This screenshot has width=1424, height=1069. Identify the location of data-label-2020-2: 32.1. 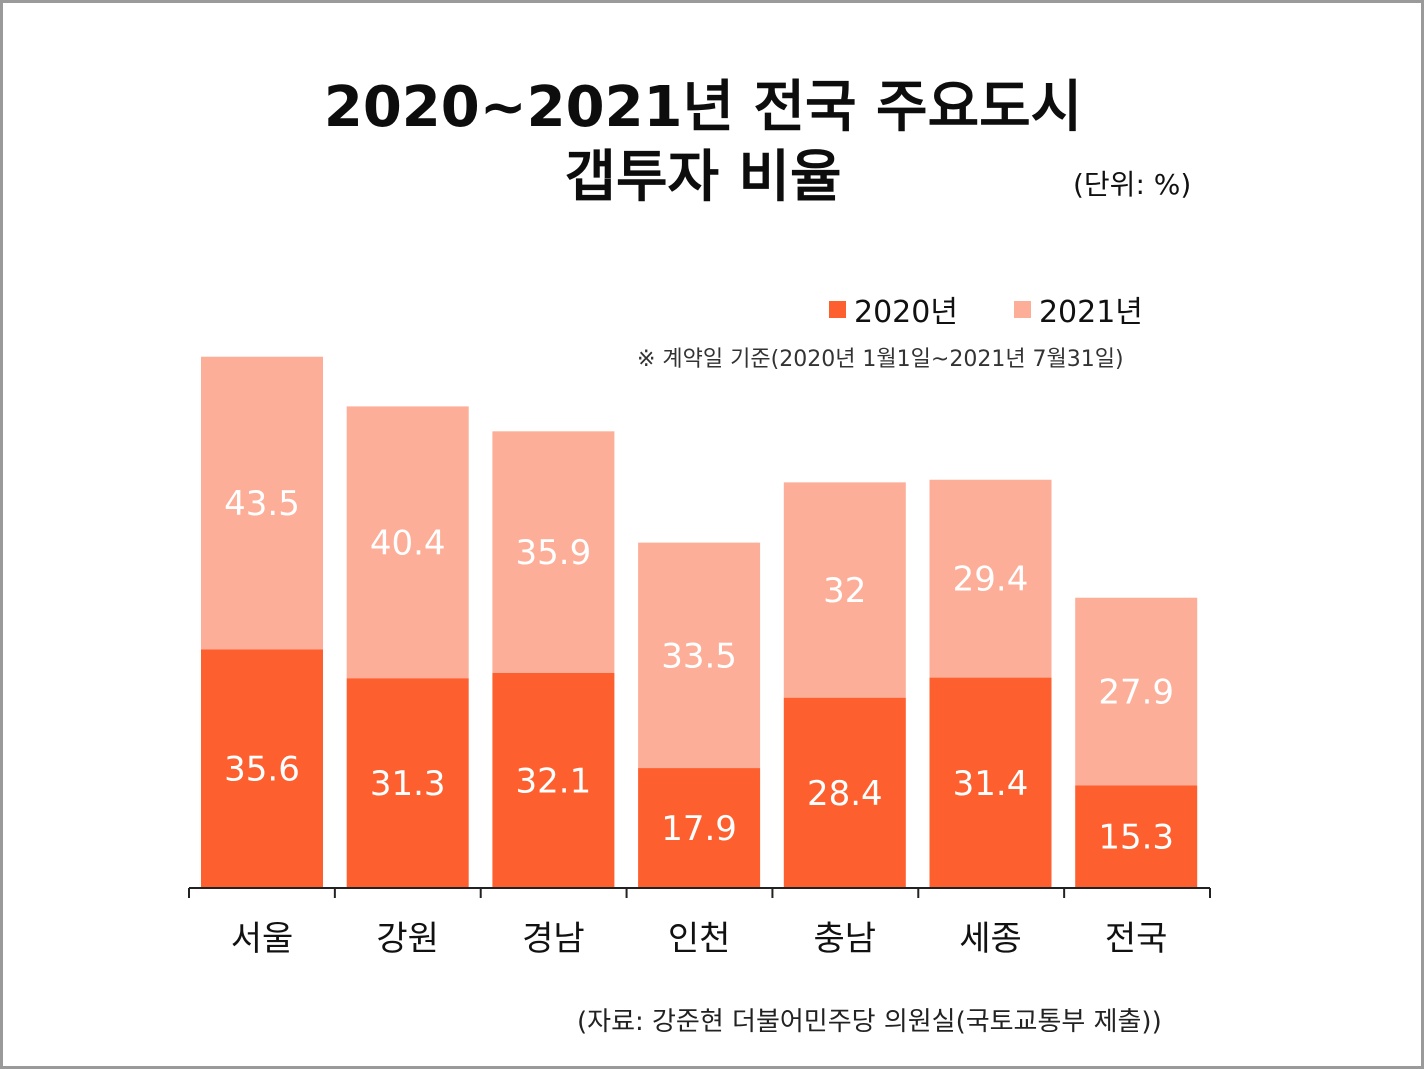
(554, 781).